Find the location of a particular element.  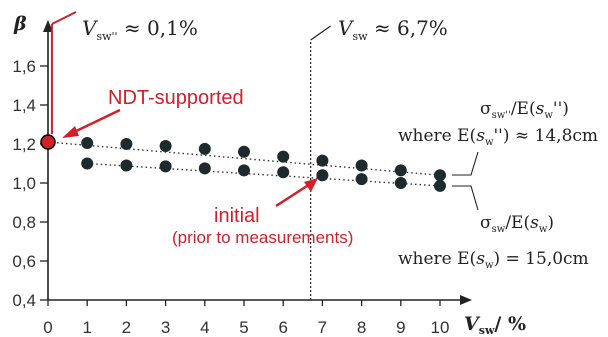

initial-arrow-head is located at coordinates (311, 185).